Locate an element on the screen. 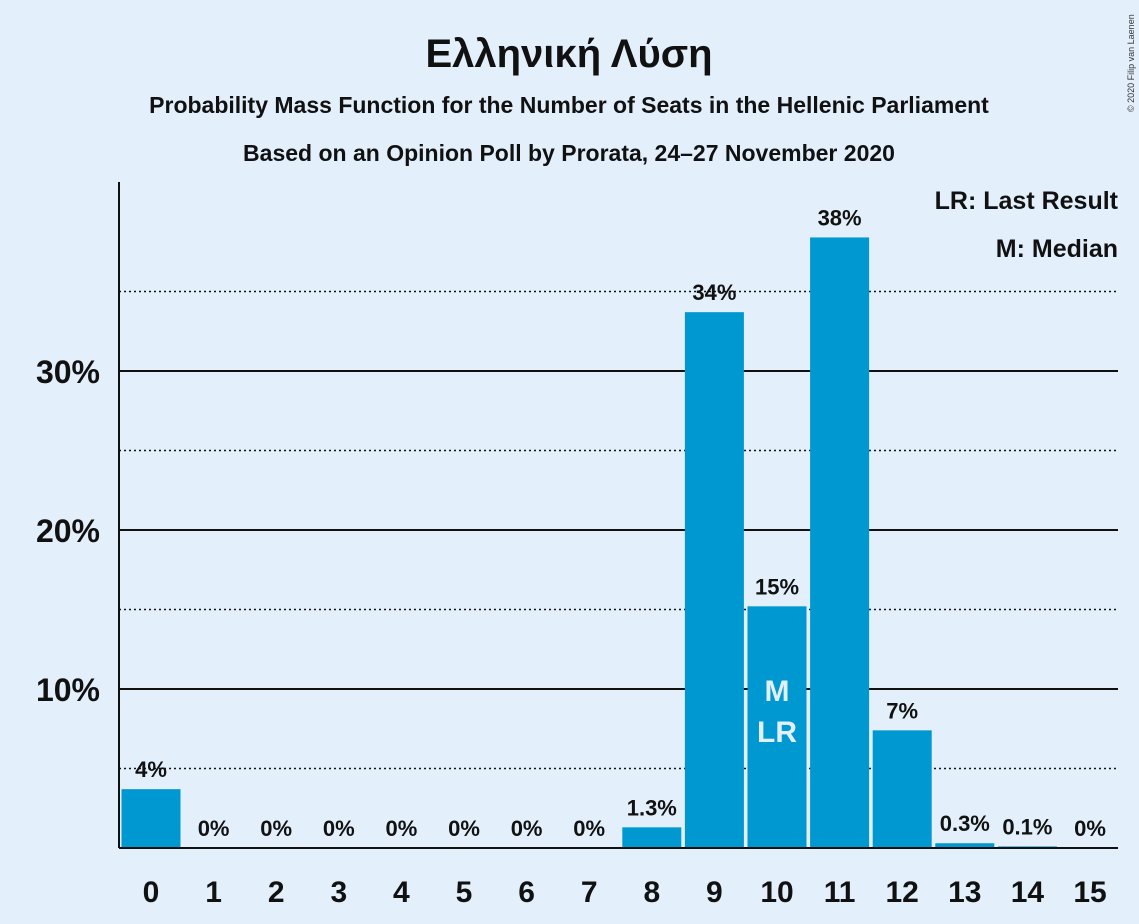  chart-title: Ελληνική Λύση is located at coordinates (568, 54).